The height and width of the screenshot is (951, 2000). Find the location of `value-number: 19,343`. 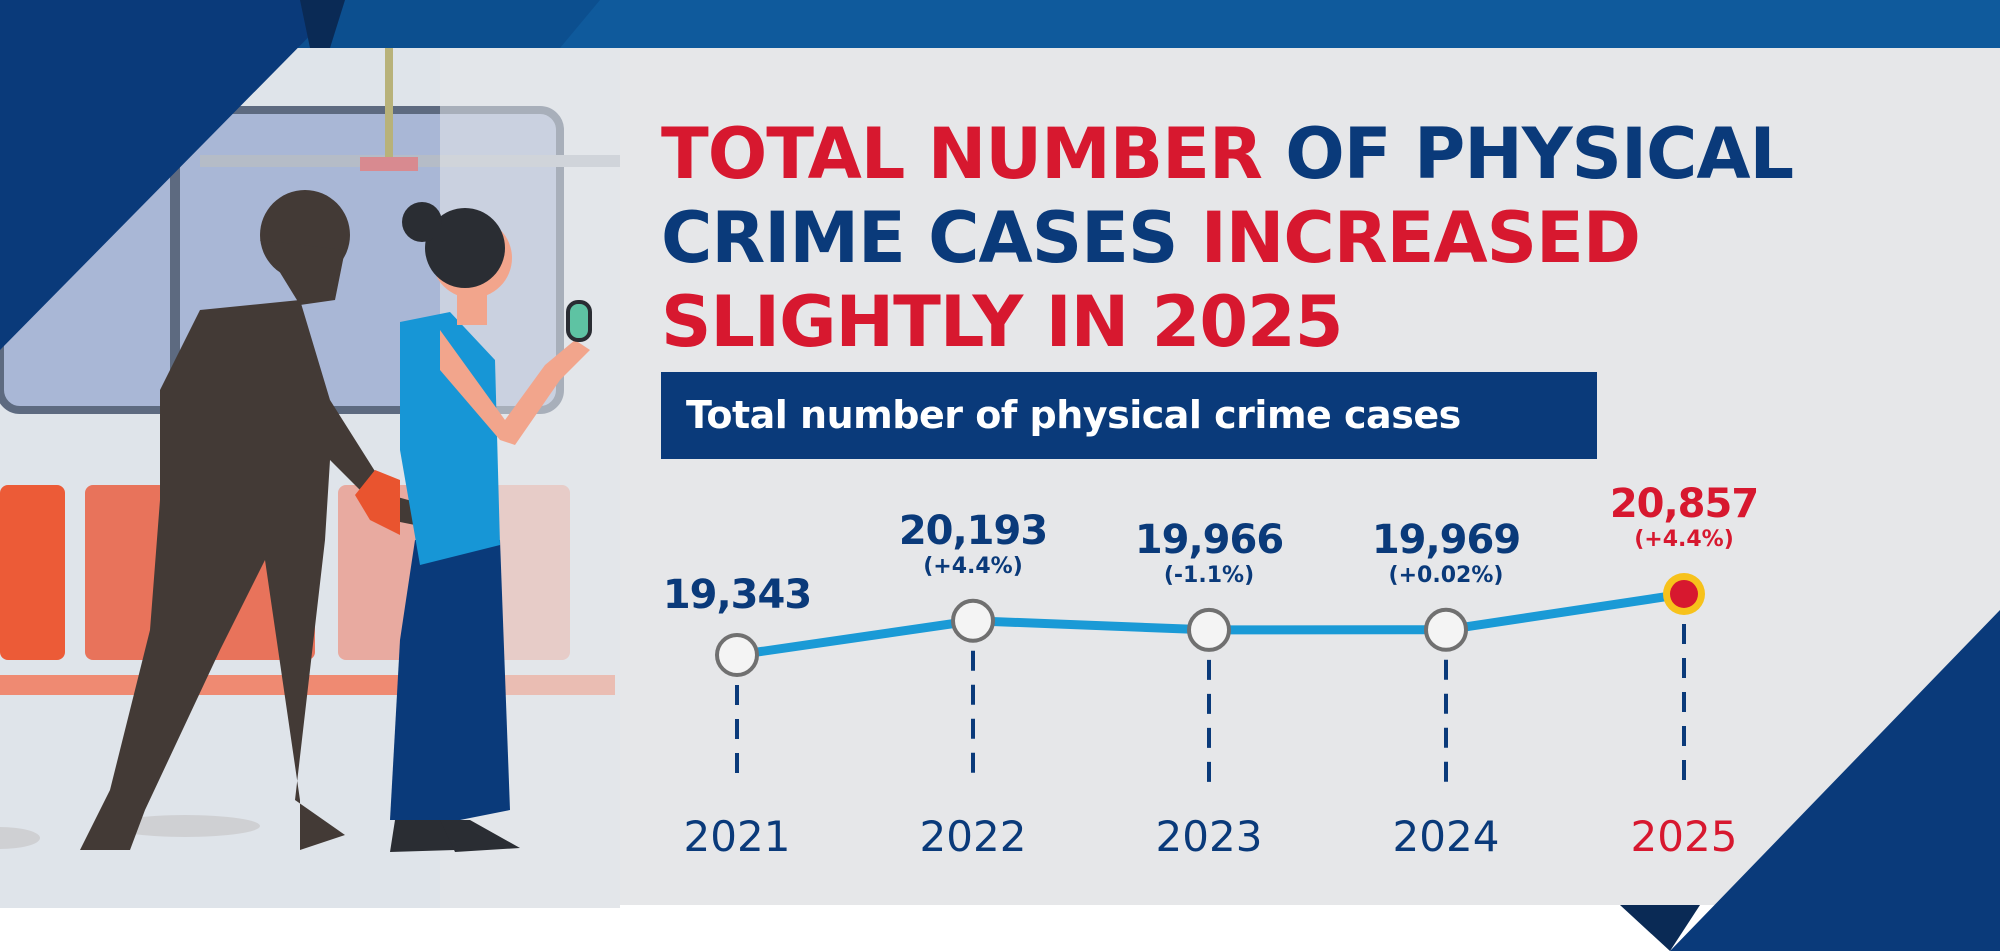

value-number: 19,343 is located at coordinates (737, 595).